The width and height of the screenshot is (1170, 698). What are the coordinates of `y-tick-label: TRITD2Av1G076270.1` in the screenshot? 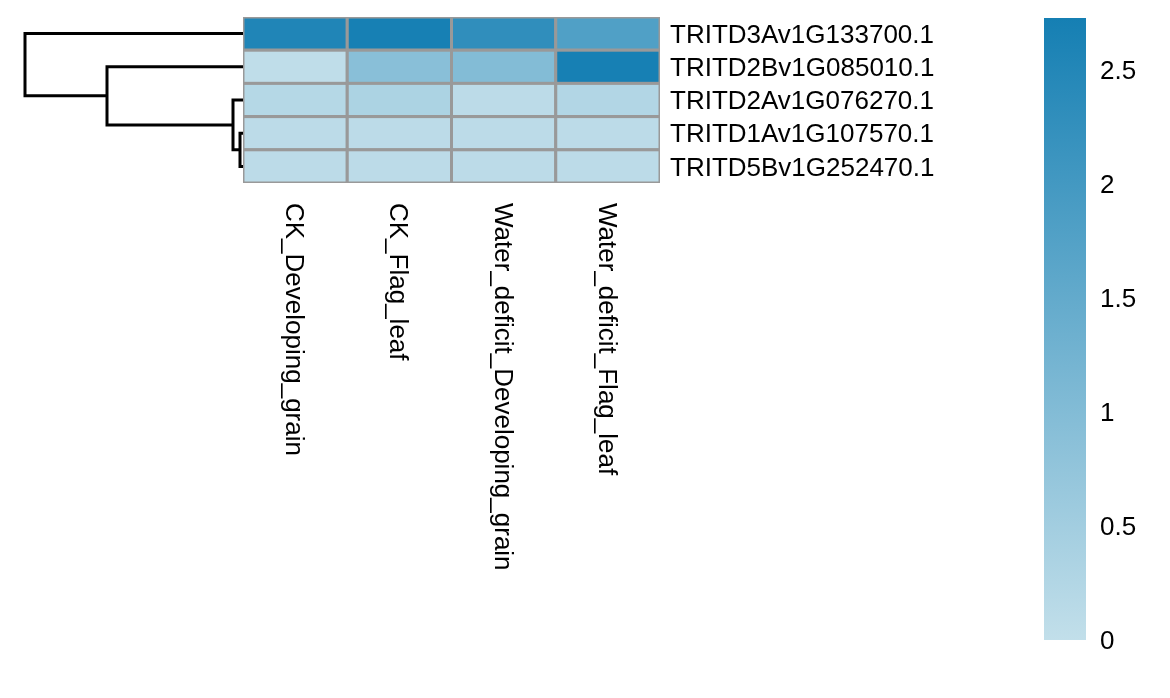 It's located at (802, 100).